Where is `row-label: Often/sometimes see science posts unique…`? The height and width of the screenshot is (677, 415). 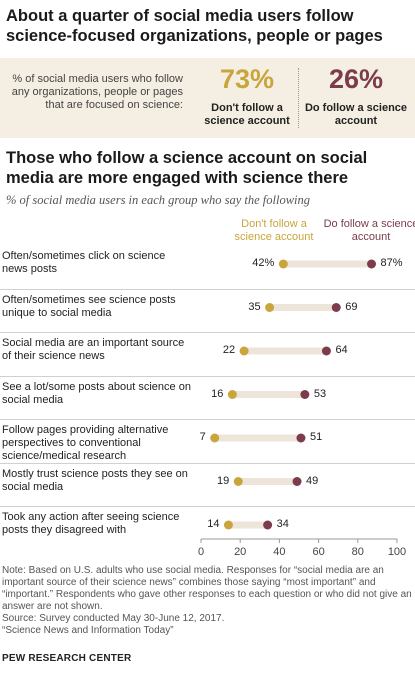
row-label: Often/sometimes see science posts unique… is located at coordinates (89, 306).